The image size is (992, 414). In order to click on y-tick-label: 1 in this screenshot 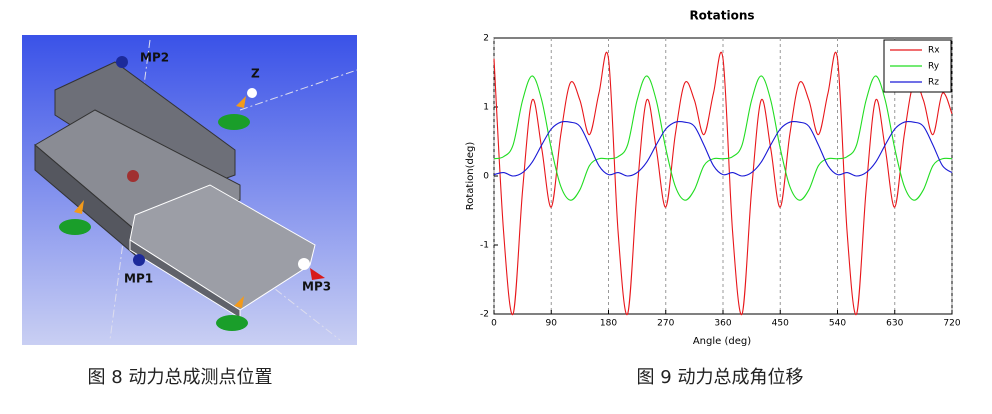, I will do `click(486, 108)`.